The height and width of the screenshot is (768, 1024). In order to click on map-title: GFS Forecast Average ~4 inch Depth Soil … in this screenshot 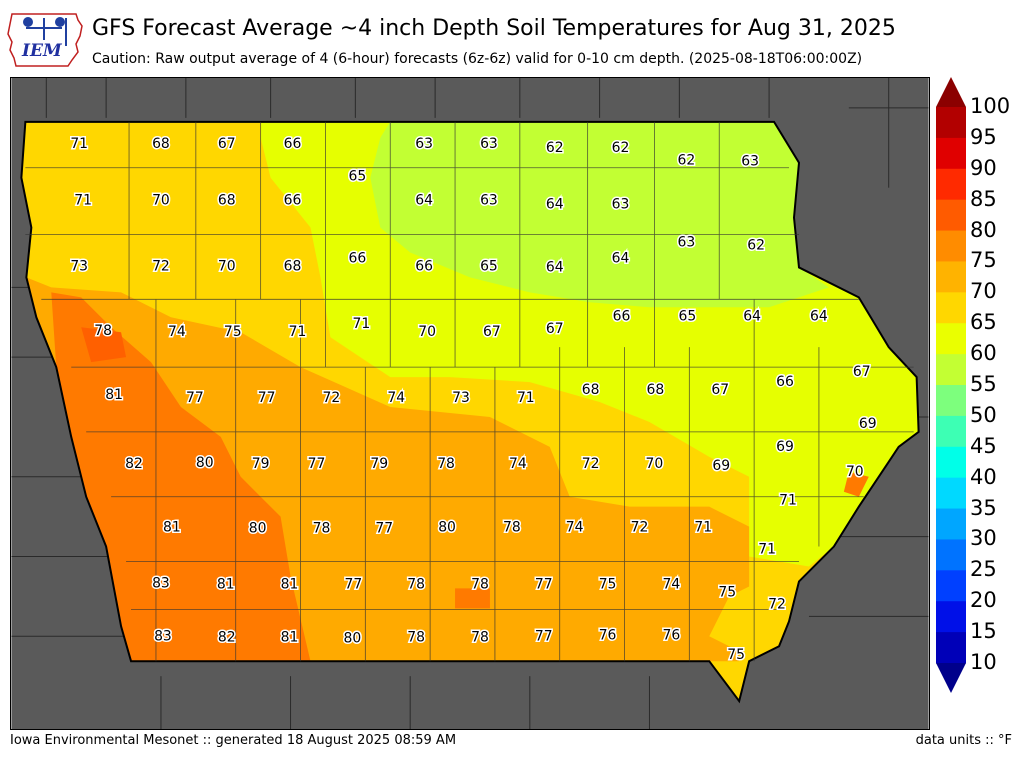, I will do `click(494, 28)`.